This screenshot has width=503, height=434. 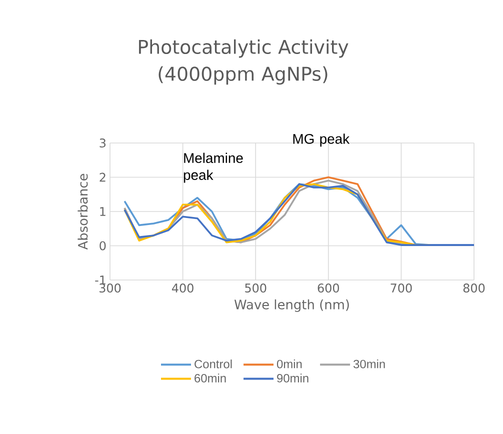 What do you see at coordinates (474, 288) in the screenshot?
I see `x-tick-label: 800` at bounding box center [474, 288].